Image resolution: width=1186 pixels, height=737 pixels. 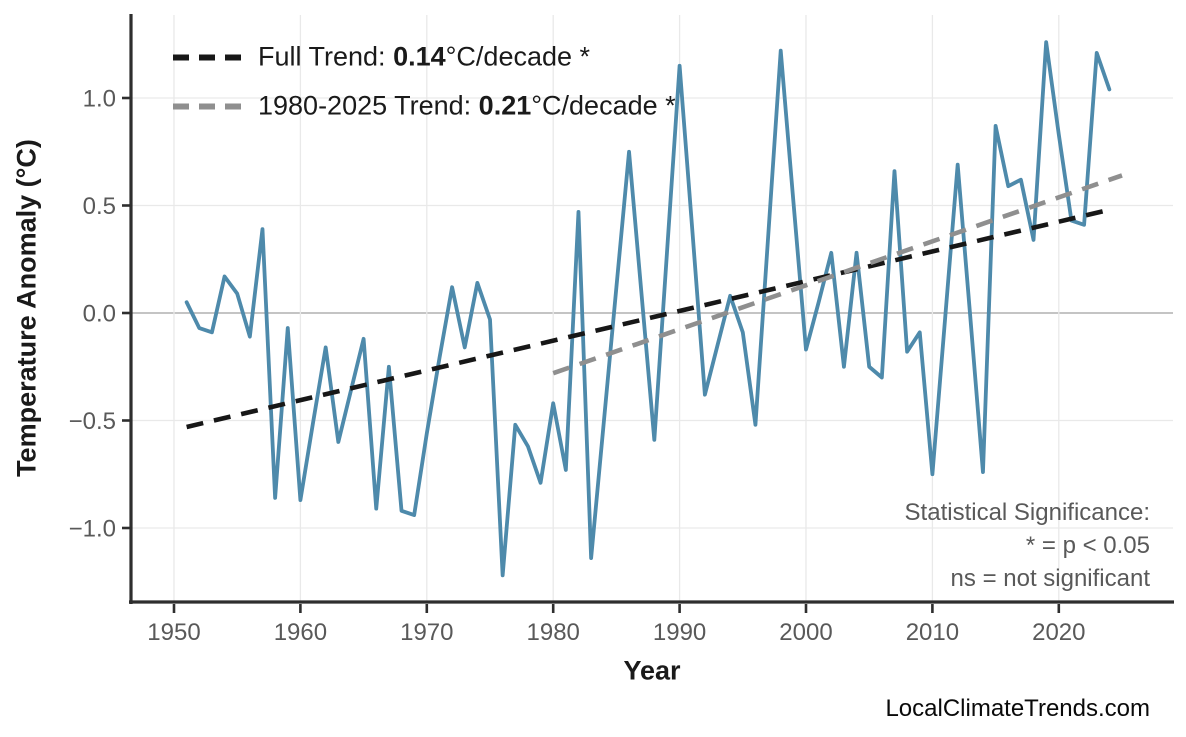 I want to click on x-tick-label: 1950, so click(x=173, y=632).